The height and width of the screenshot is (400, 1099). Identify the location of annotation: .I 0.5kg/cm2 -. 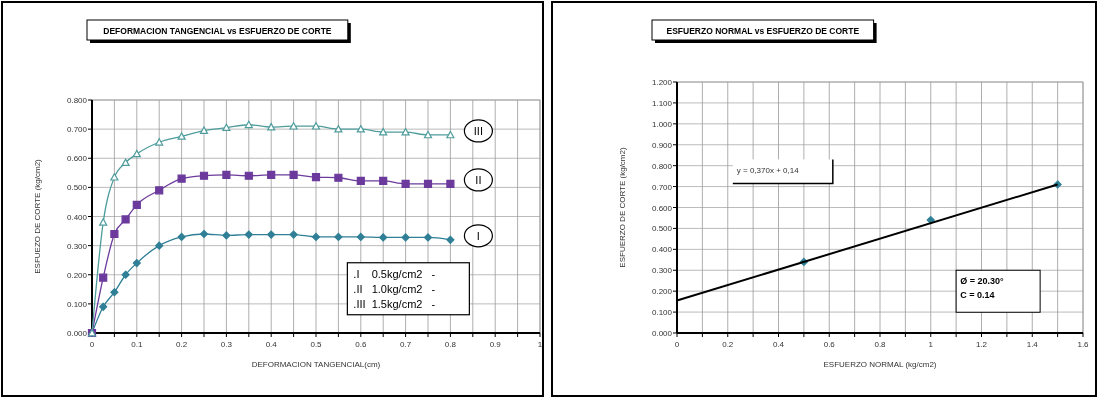
(394, 273).